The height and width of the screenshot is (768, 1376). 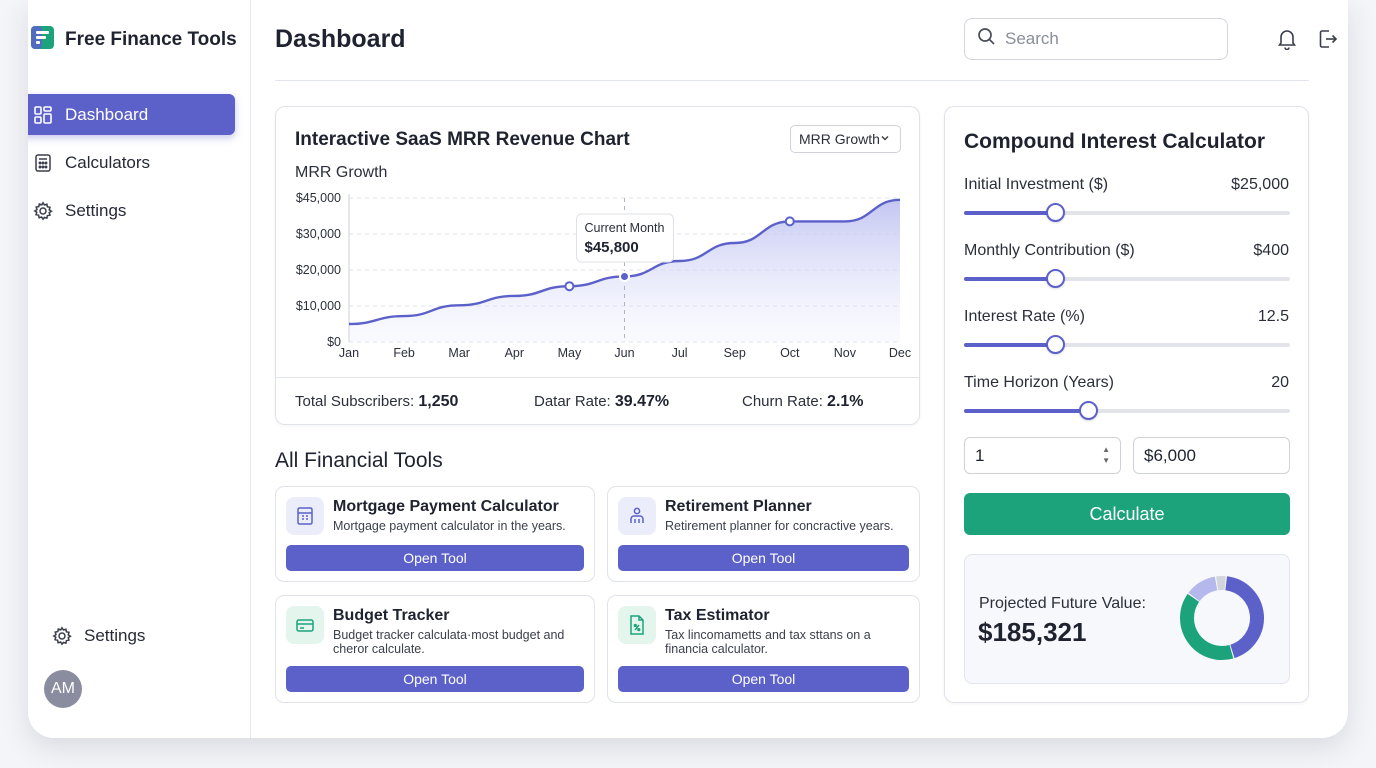 What do you see at coordinates (845, 353) in the screenshot?
I see `x-tick-label: Nov` at bounding box center [845, 353].